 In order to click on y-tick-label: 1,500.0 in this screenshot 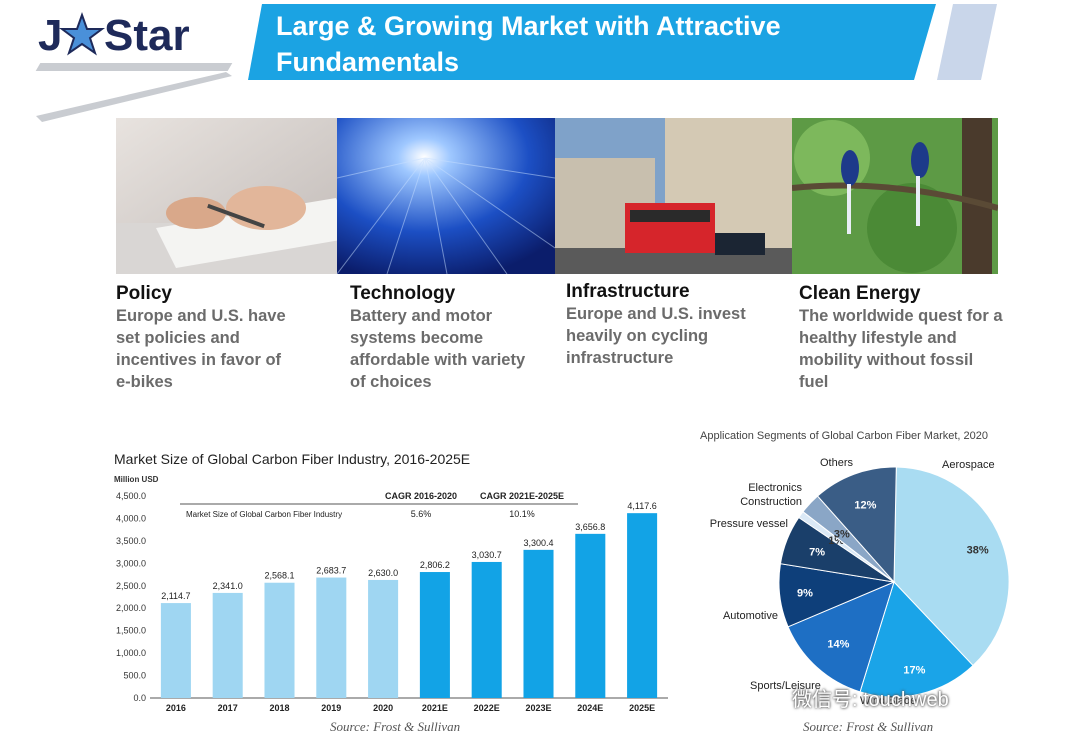, I will do `click(131, 631)`.